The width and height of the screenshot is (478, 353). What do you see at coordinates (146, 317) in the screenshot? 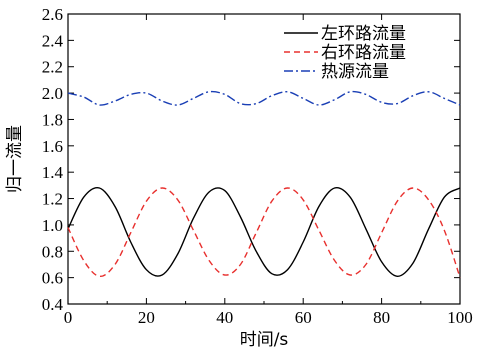
I see `x-tick-label: 20` at bounding box center [146, 317].